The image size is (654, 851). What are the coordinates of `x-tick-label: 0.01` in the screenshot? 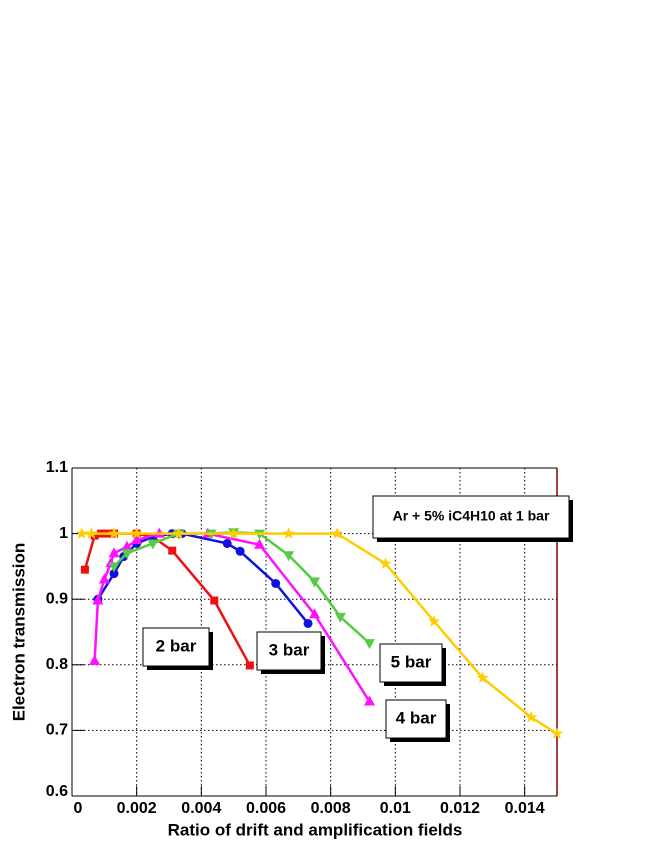 It's located at (395, 808).